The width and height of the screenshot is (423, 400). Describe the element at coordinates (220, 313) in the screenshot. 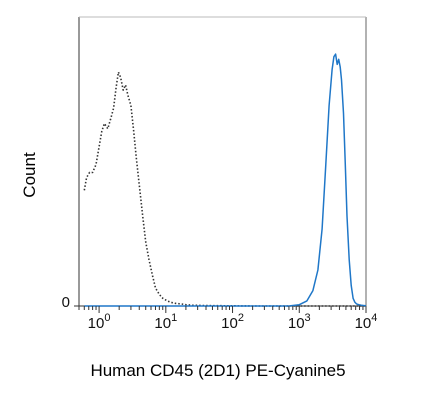

I see `tick-layer: 10⁰ 10¹ 10² 10³ 10⁴ 0` at that location.